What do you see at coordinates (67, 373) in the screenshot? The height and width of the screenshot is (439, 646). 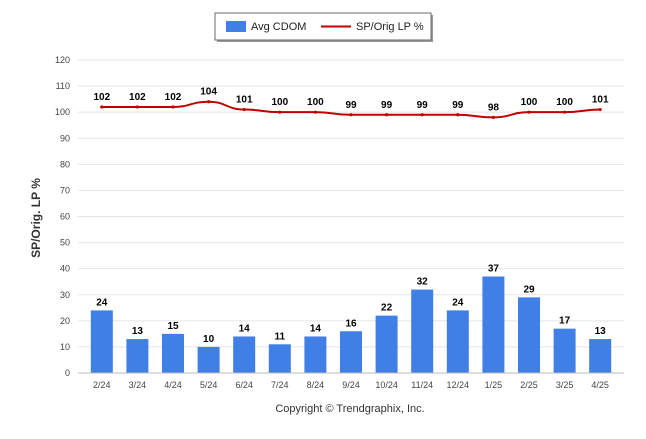 I see `y-tick-label: 0` at bounding box center [67, 373].